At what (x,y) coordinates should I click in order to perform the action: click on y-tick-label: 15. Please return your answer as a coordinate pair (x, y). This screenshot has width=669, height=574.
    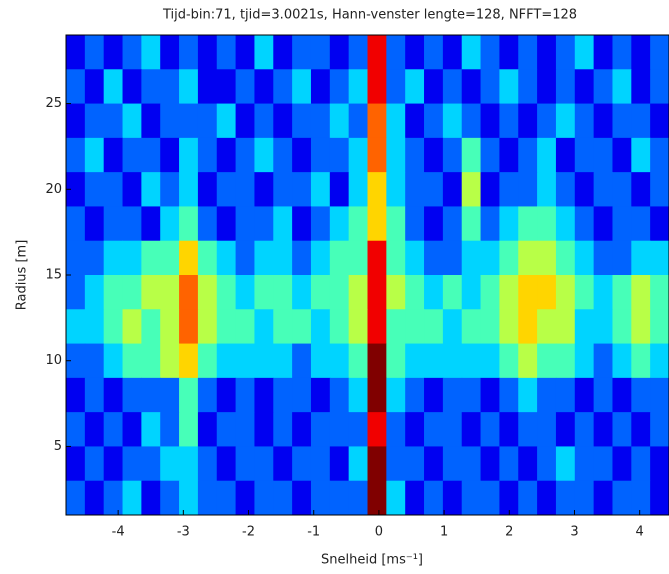
    Looking at the image, I should click on (53, 275).